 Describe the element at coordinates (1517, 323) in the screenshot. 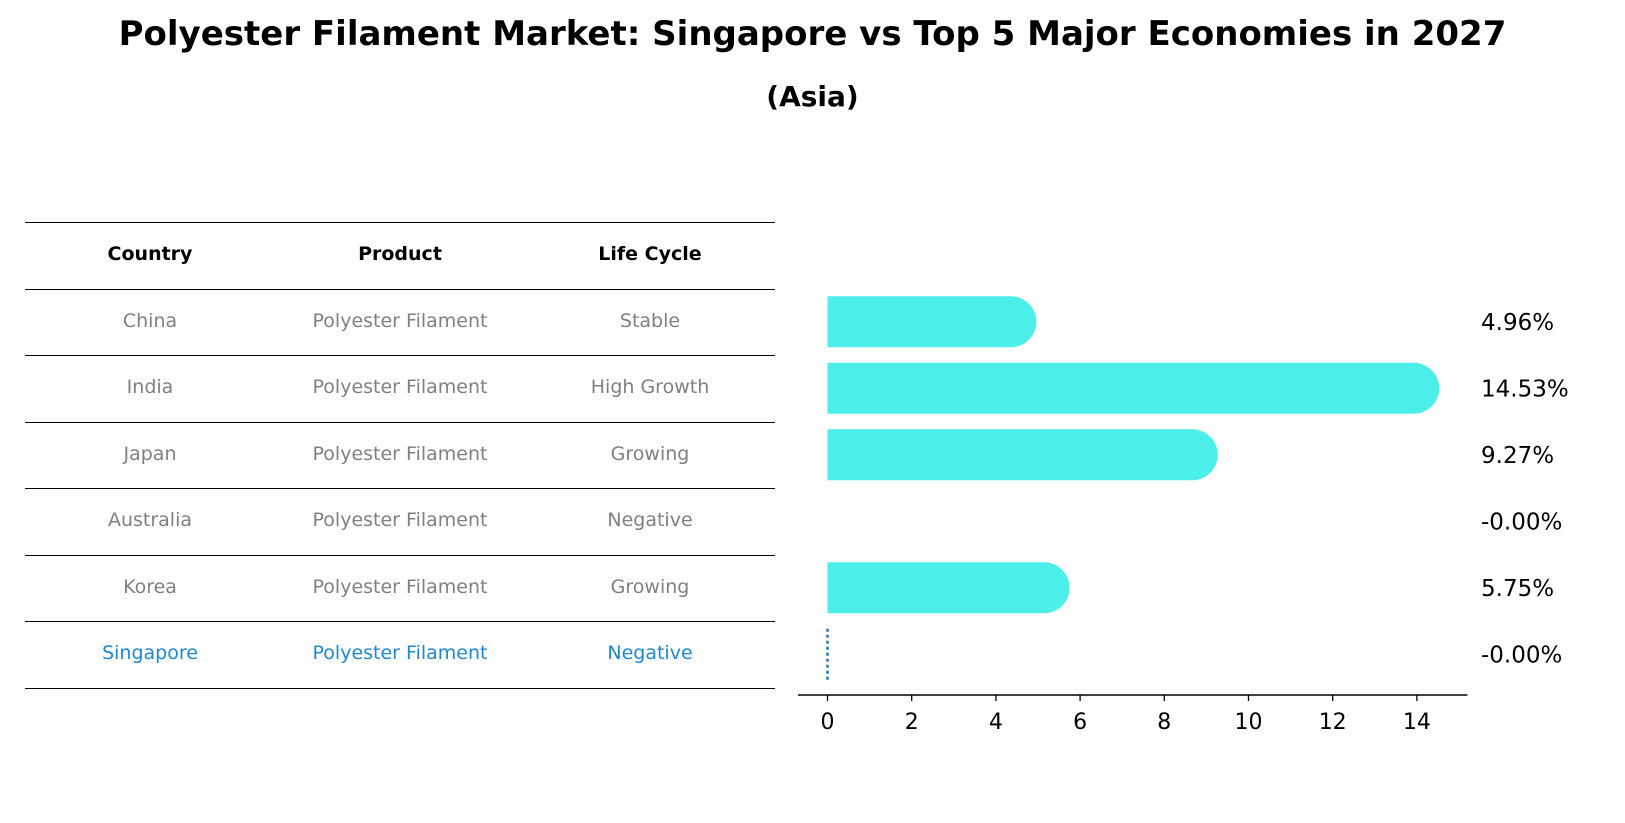

I see `bar-value-label: 4.96%` at that location.